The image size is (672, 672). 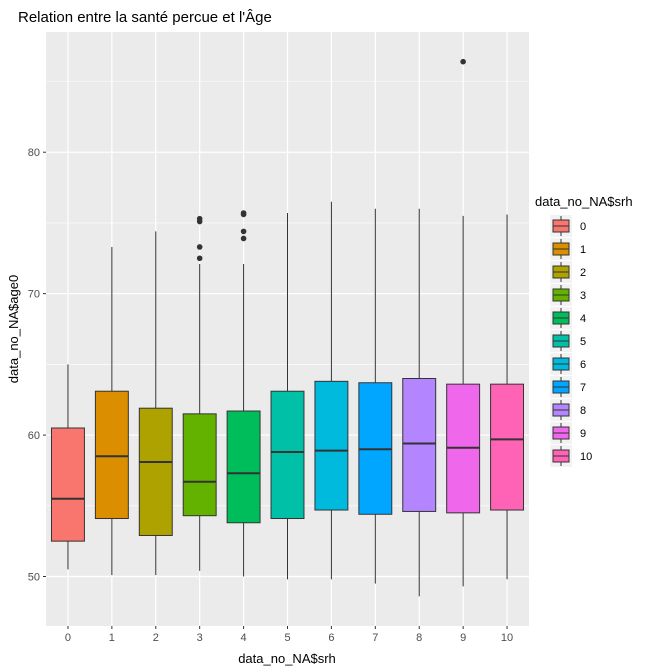 What do you see at coordinates (583, 365) in the screenshot?
I see `legend-label: 6` at bounding box center [583, 365].